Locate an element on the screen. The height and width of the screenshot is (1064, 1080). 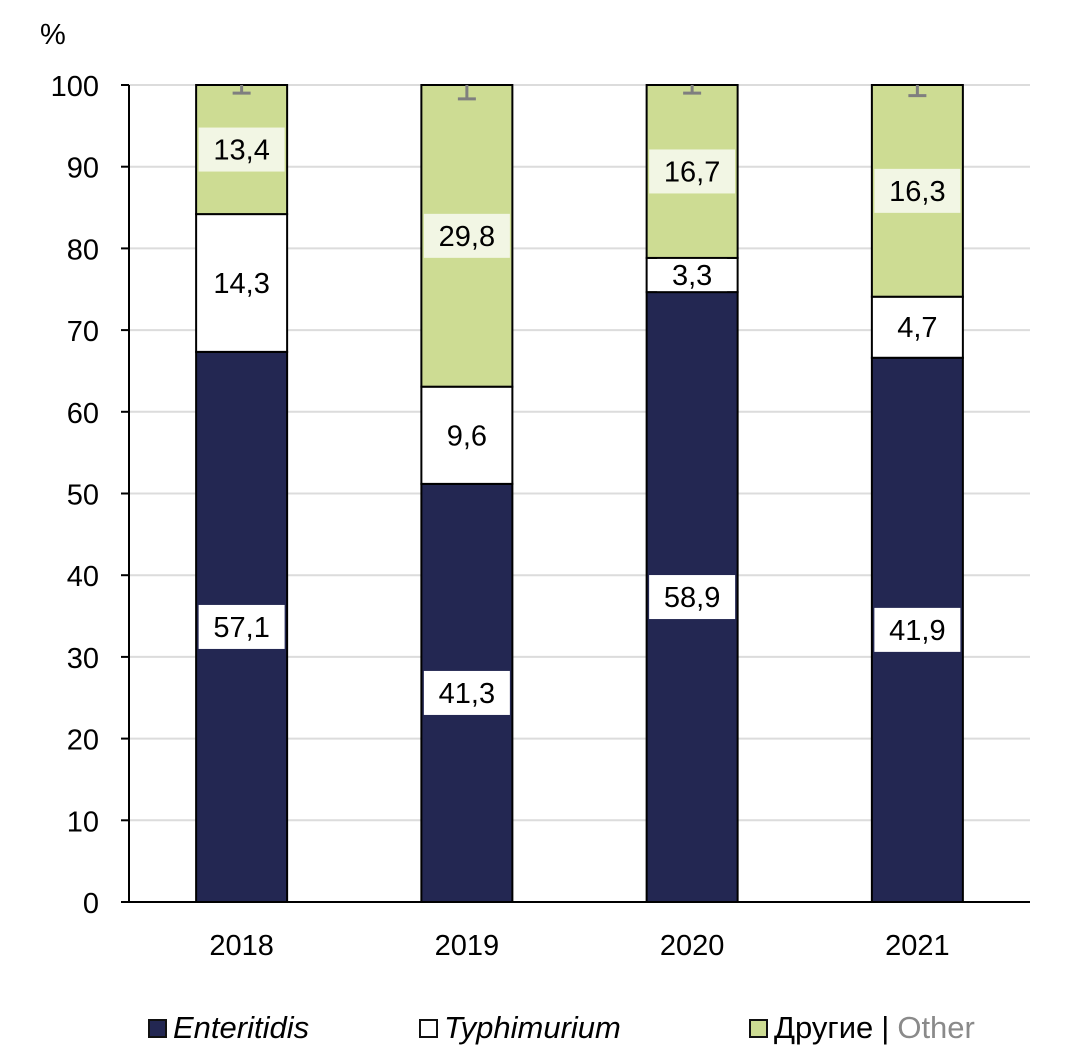
data-label: 58,9 is located at coordinates (692, 598).